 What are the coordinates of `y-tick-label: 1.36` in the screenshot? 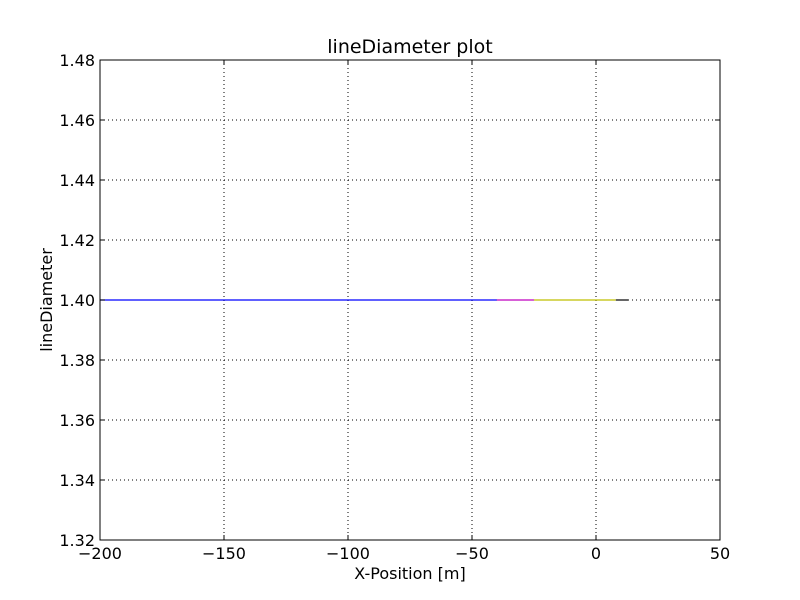 It's located at (77, 420).